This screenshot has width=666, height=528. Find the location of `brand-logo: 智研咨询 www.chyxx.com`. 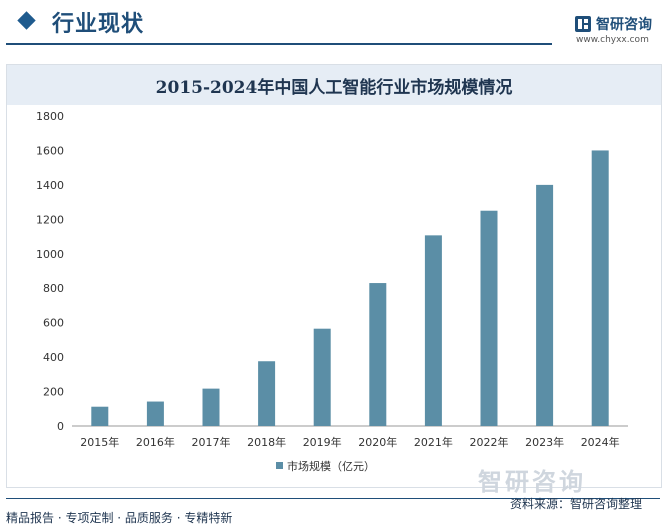

brand-logo: 智研咨询 www.chyxx.com is located at coordinates (616, 29).